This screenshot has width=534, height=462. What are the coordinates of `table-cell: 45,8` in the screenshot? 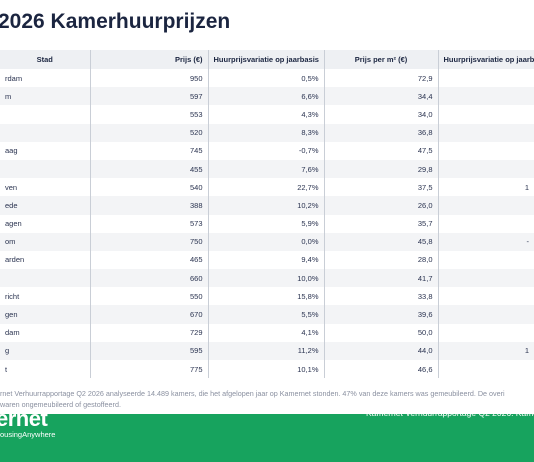 It's located at (381, 241).